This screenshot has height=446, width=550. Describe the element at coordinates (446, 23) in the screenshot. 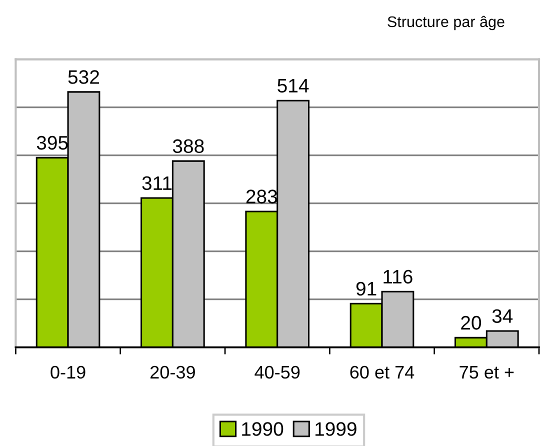

I see `chart-title: Structure par âge` at that location.